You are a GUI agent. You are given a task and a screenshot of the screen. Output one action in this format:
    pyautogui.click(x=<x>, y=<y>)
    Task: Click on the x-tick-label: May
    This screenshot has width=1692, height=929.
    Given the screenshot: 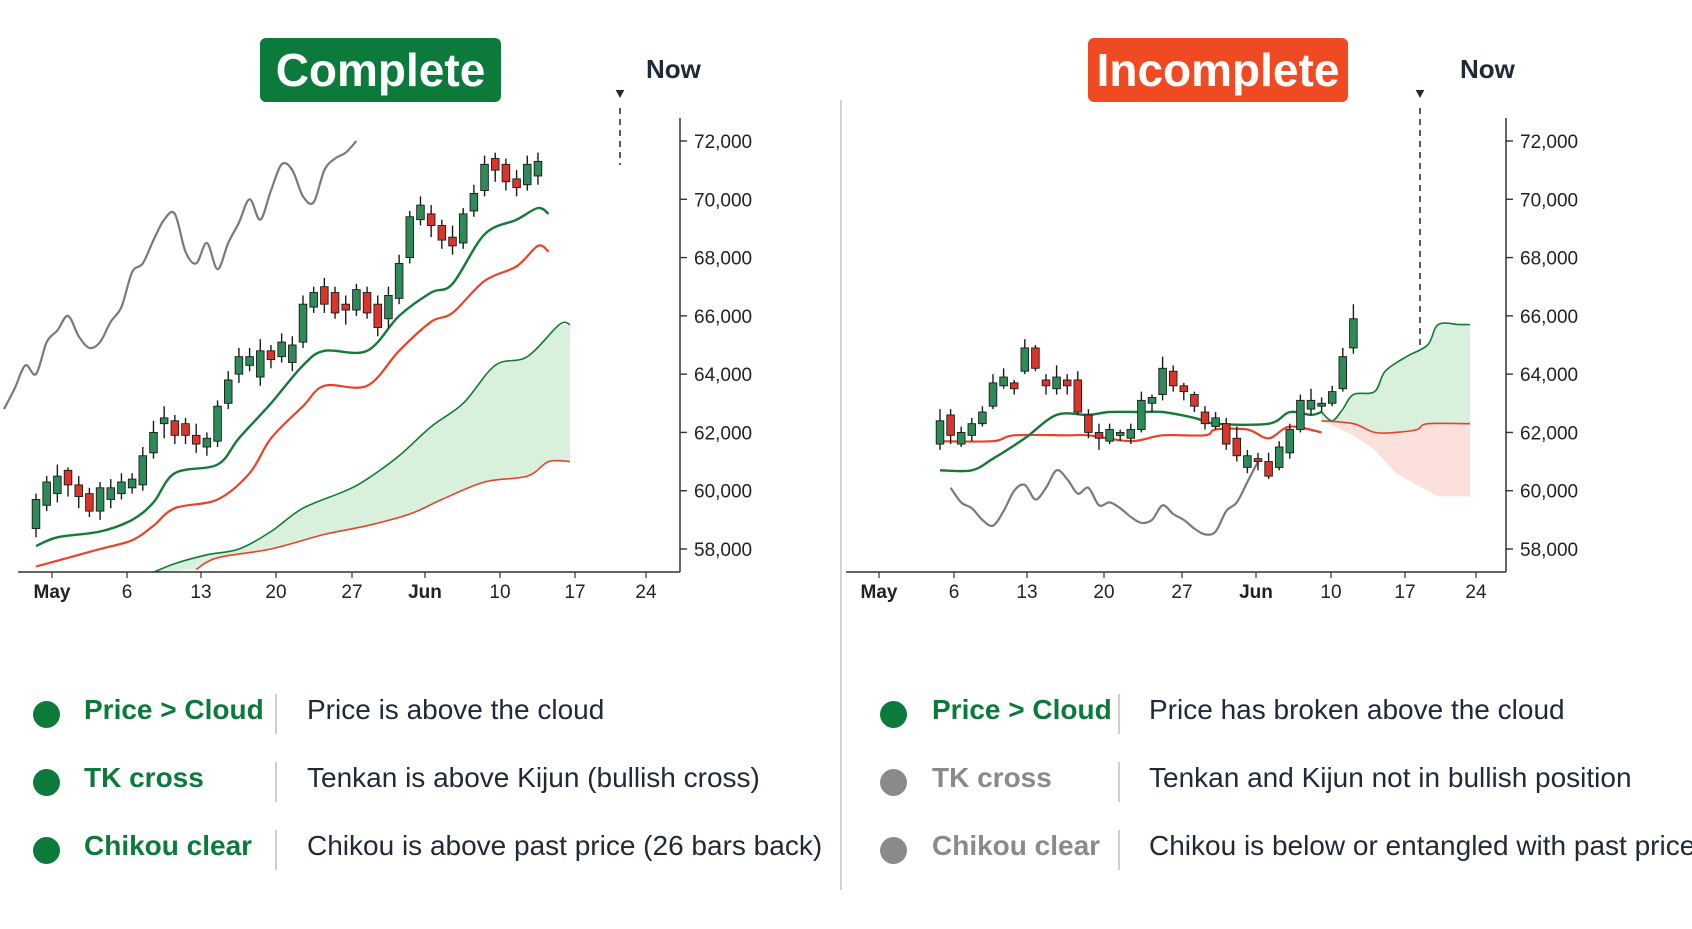 What is the action you would take?
    pyautogui.click(x=52, y=592)
    